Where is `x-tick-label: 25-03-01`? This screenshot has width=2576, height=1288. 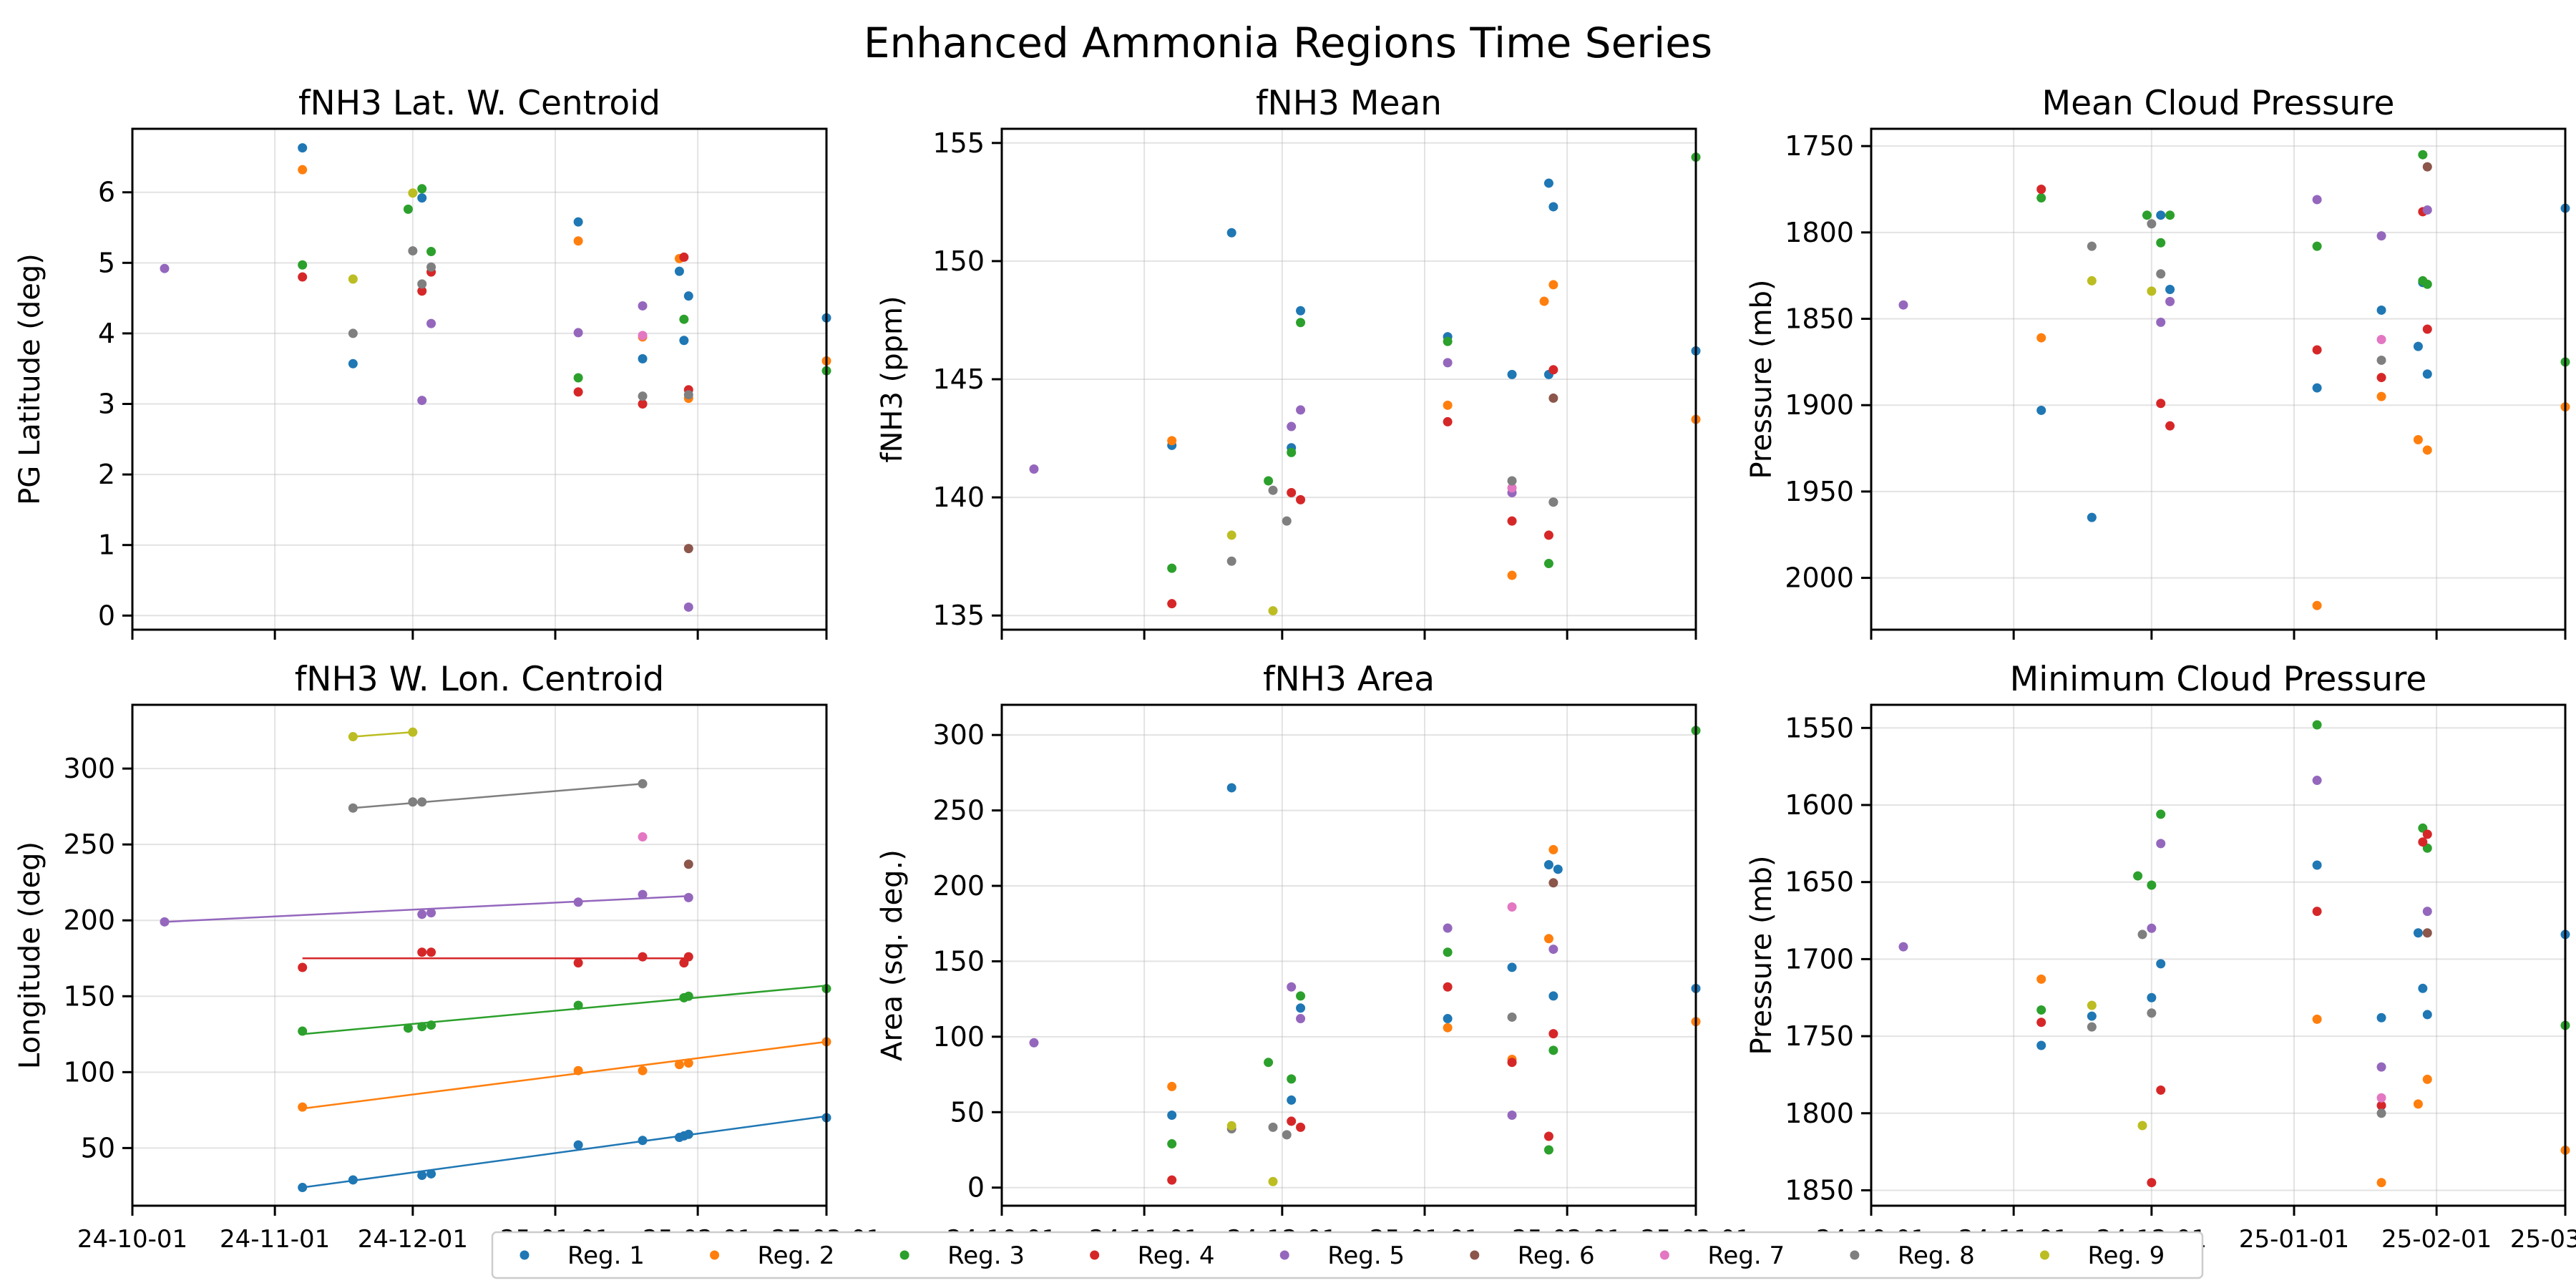 x-tick-label: 25-03-01 is located at coordinates (2543, 1239).